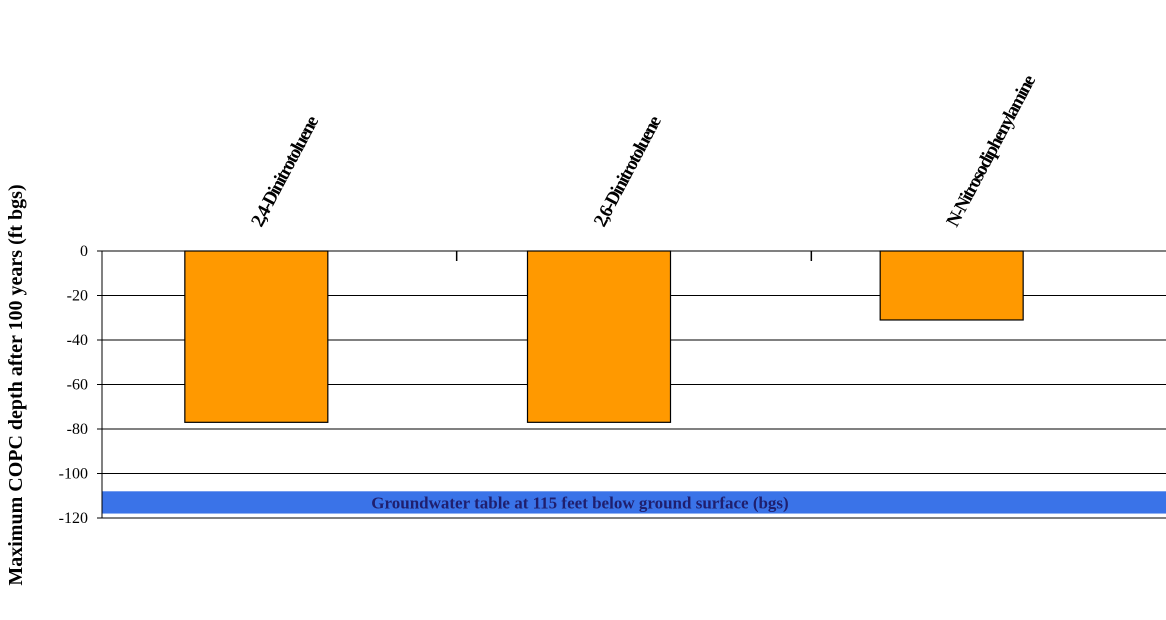 The image size is (1166, 620). I want to click on y-tick-label: -120, so click(73, 518).